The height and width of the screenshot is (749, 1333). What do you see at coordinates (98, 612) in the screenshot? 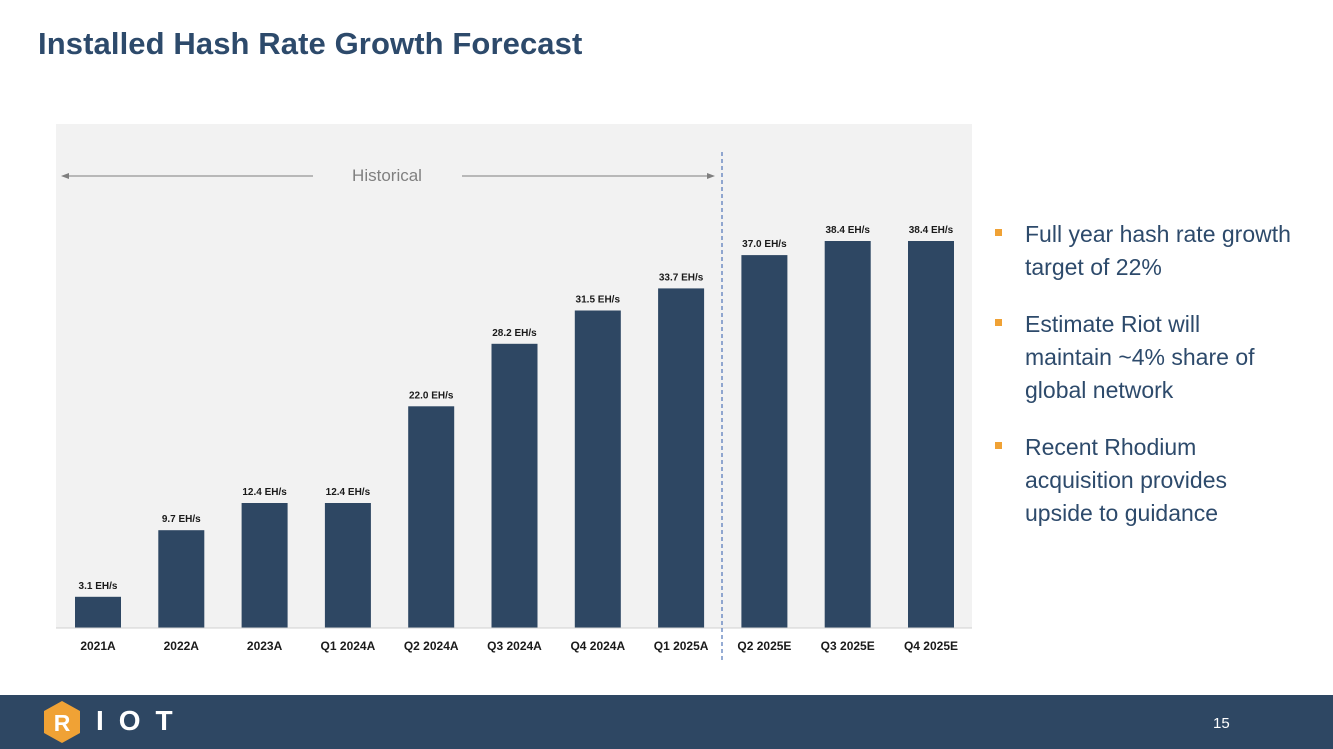
I see `bar-2021a` at bounding box center [98, 612].